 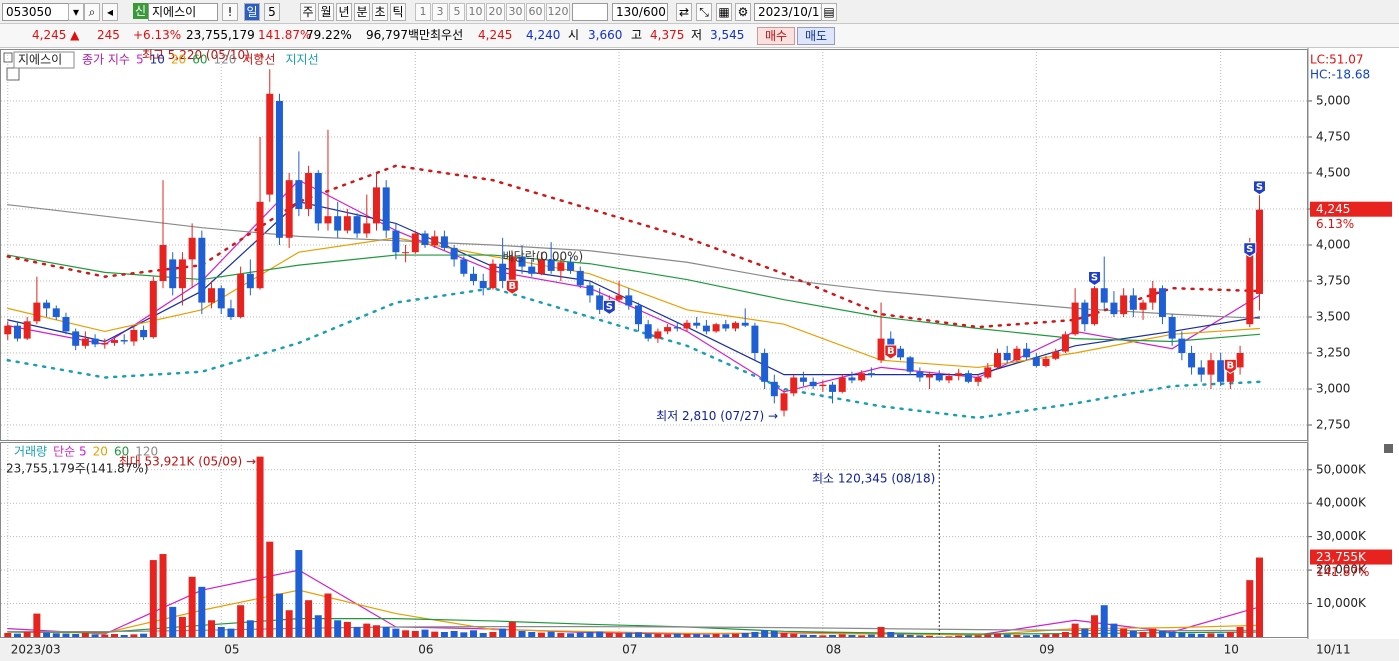 I want to click on minute-button: 60, so click(x=535, y=12).